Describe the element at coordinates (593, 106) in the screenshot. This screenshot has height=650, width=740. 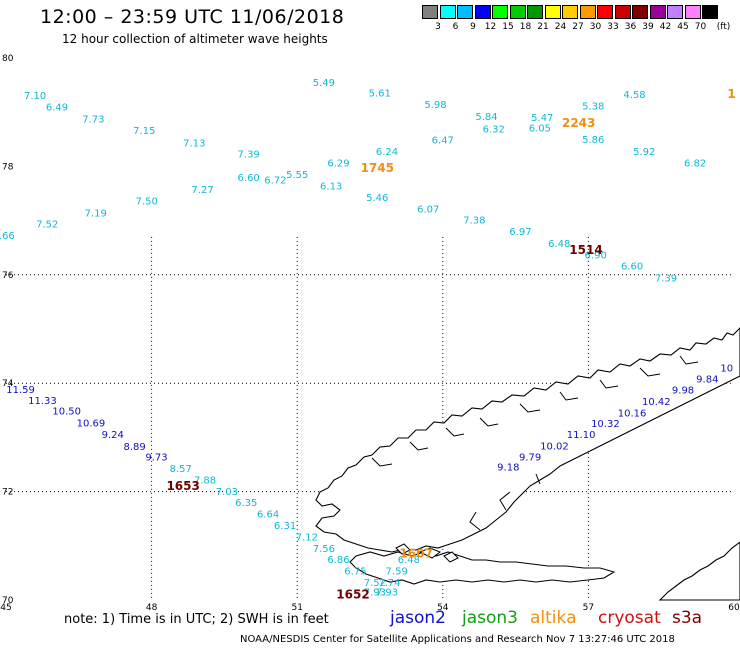
I see `wave-height-value: 5.38` at that location.